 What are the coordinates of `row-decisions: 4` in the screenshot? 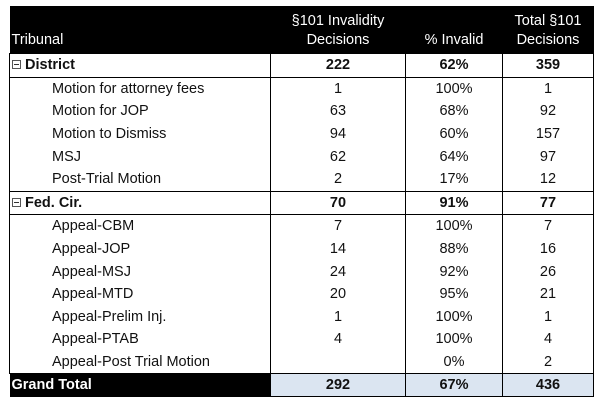 It's located at (338, 339).